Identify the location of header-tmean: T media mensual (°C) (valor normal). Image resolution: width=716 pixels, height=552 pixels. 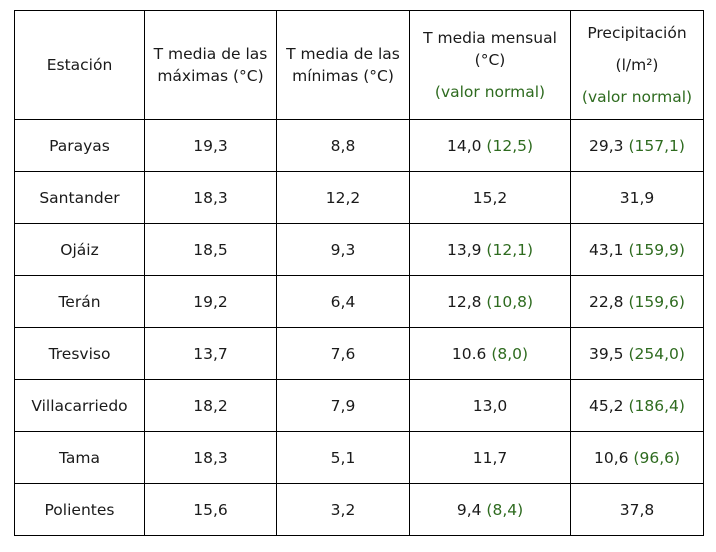
(490, 65).